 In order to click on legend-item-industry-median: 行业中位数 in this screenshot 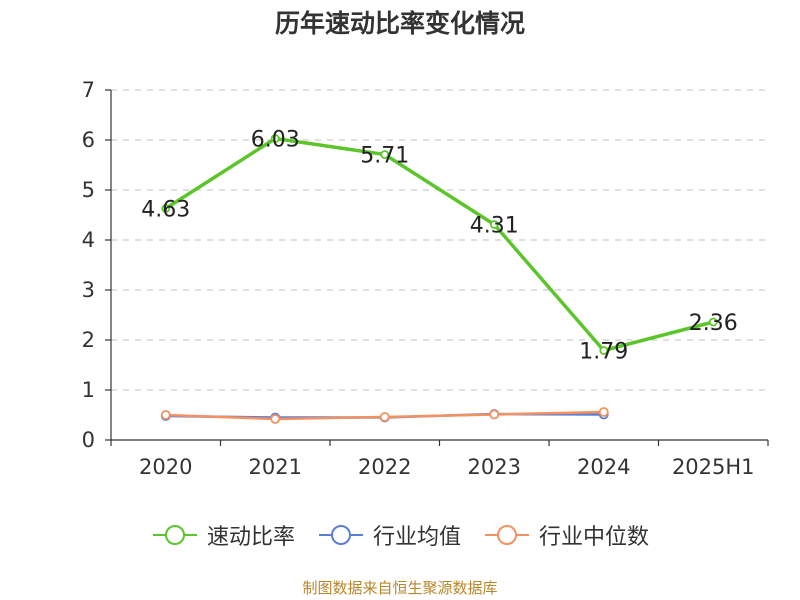, I will do `click(566, 535)`.